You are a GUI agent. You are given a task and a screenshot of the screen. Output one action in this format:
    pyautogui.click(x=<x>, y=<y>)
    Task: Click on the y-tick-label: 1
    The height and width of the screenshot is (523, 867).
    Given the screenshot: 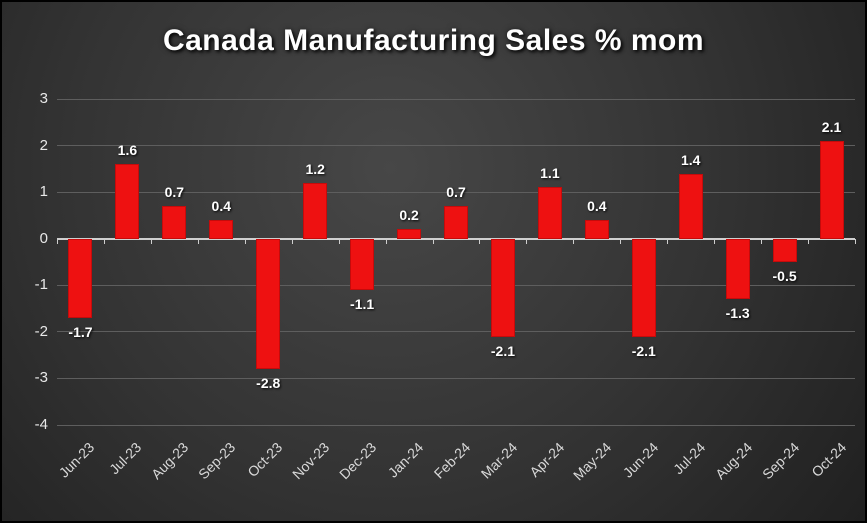 What is the action you would take?
    pyautogui.click(x=43, y=192)
    